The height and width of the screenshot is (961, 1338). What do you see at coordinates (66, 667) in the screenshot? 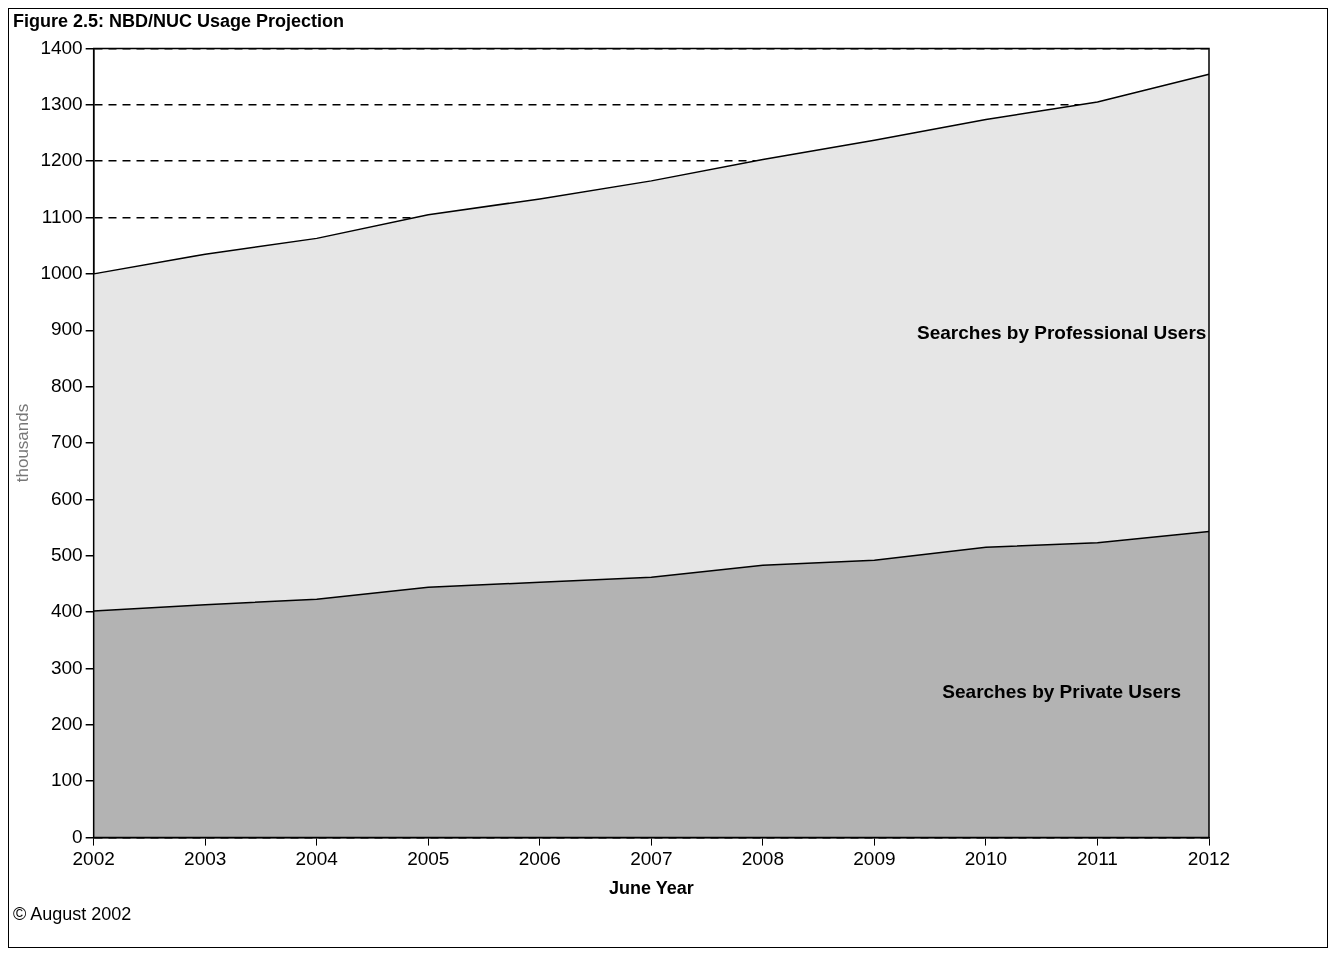
I see `y-tick-label: 300` at bounding box center [66, 667].